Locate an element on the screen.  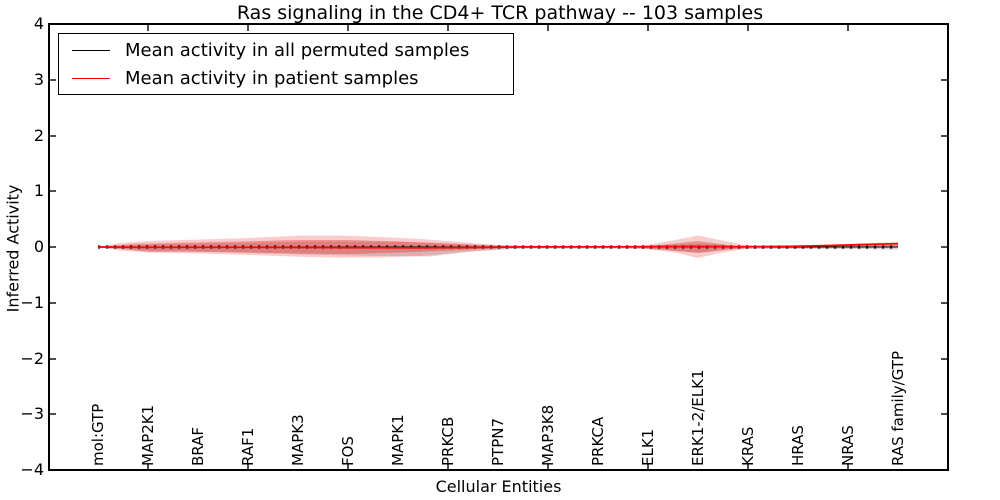
x-category-label: KRAS is located at coordinates (748, 446).